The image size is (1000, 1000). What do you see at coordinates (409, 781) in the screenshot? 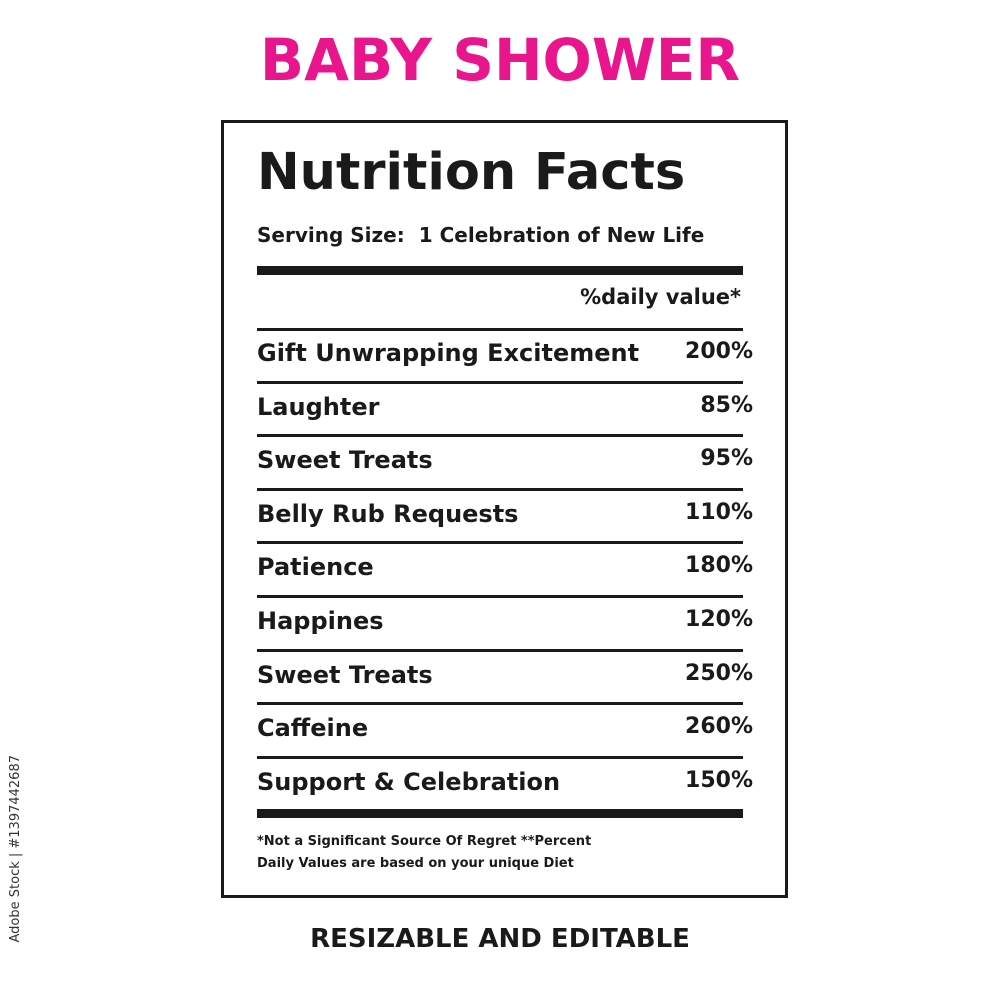
I see `nutrient-name: Support & Celebration` at bounding box center [409, 781].